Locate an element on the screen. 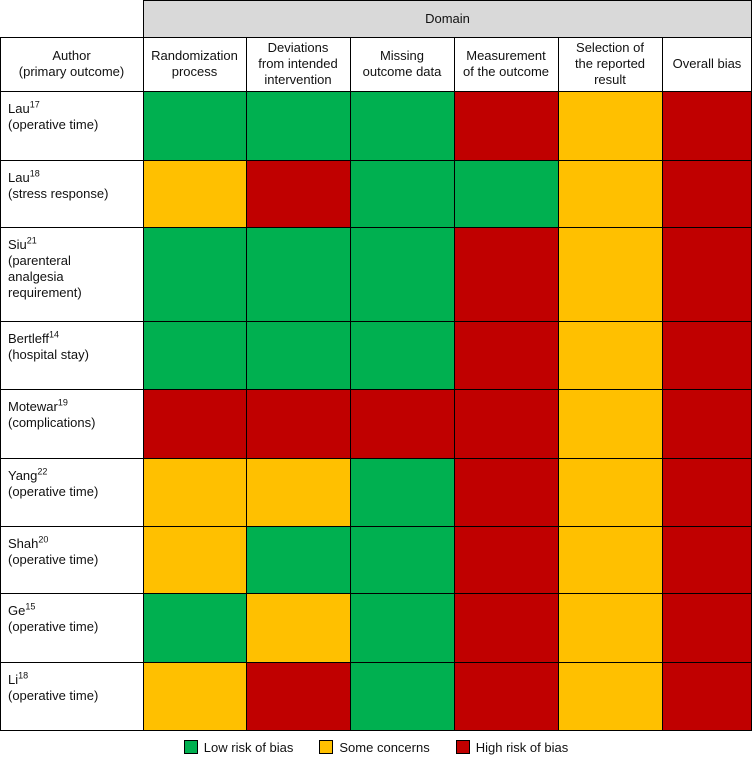  author-column-header: Author (primary outcome) is located at coordinates (71, 64).